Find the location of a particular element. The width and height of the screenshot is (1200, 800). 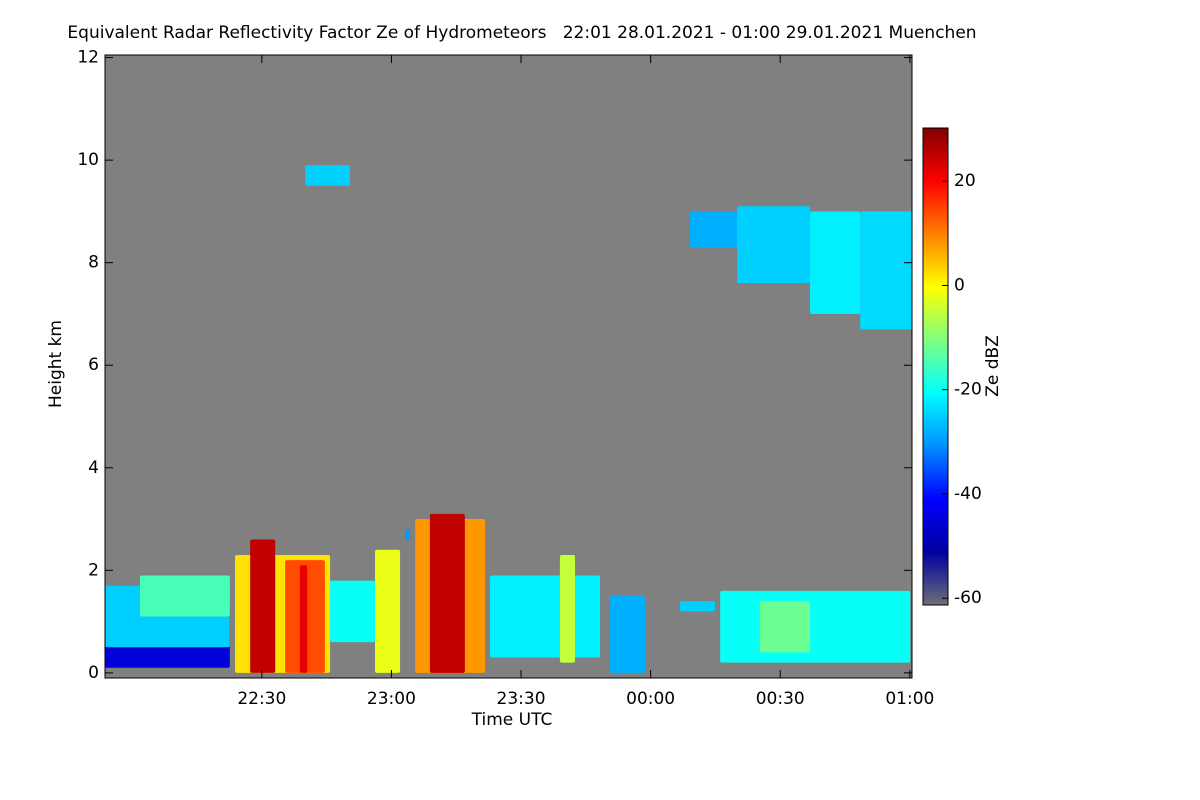

y-tick-label: 0 is located at coordinates (93, 673).